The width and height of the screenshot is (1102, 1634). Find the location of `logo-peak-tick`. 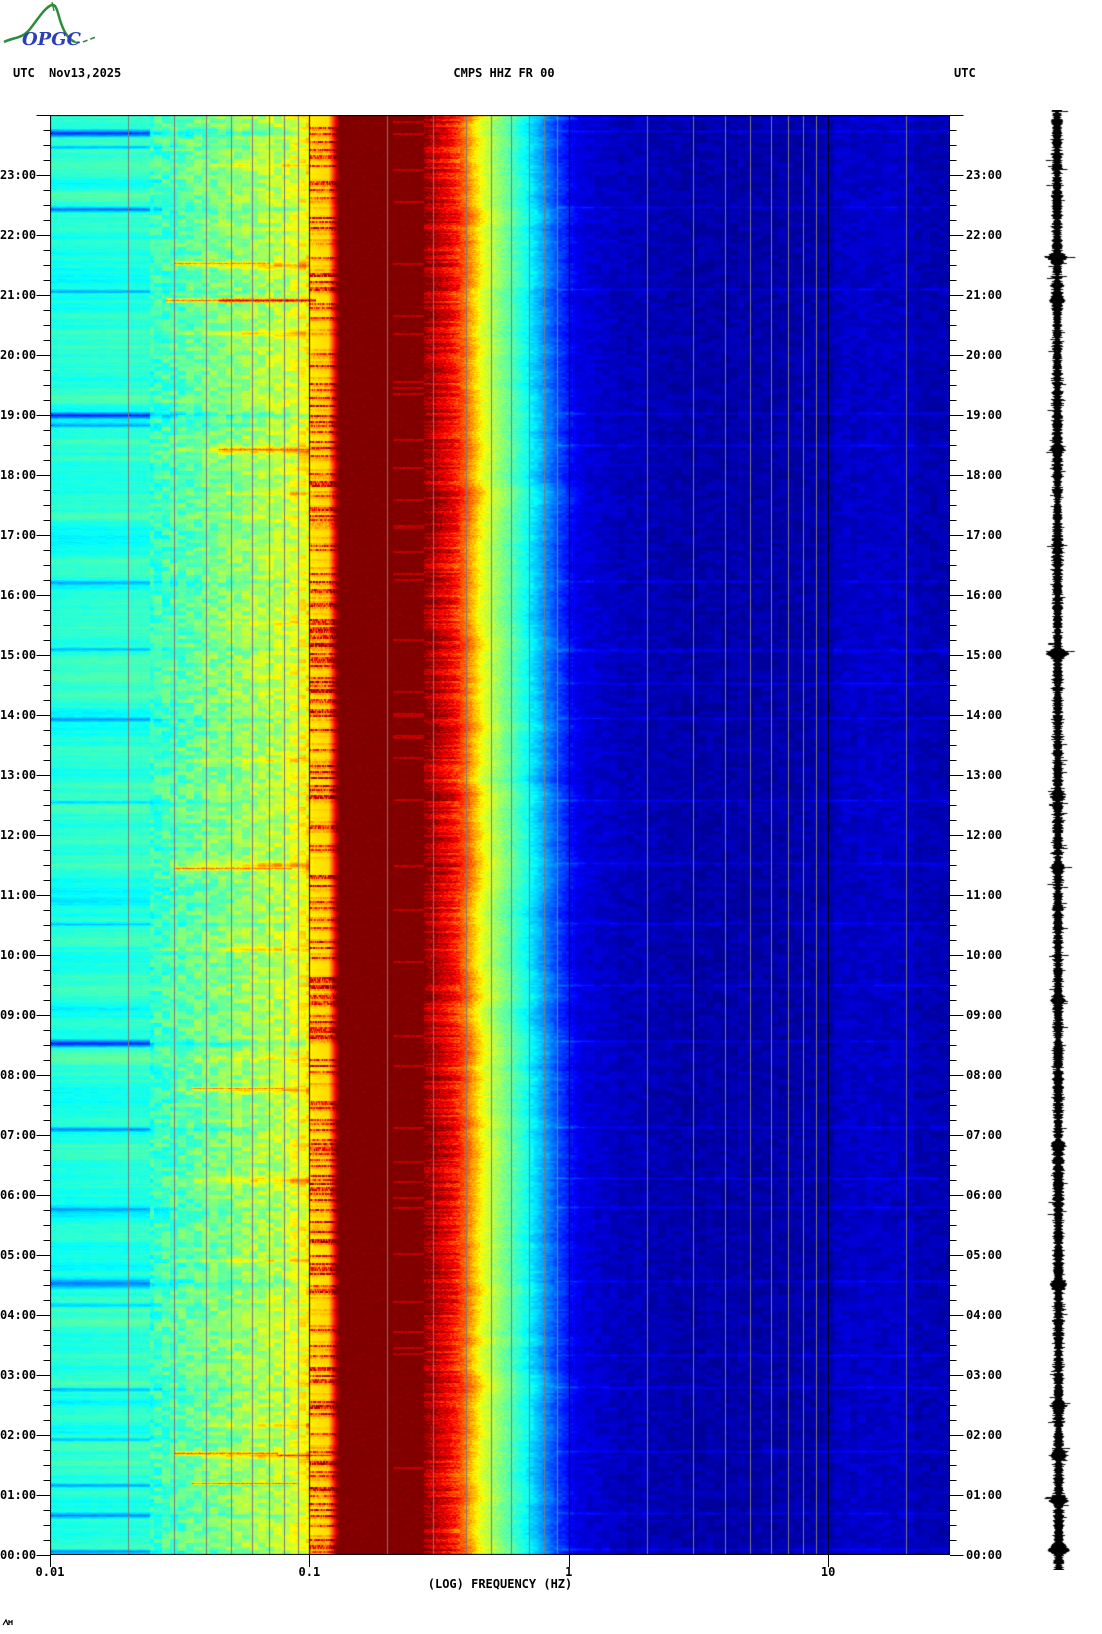

logo-peak-tick is located at coordinates (53, 7).